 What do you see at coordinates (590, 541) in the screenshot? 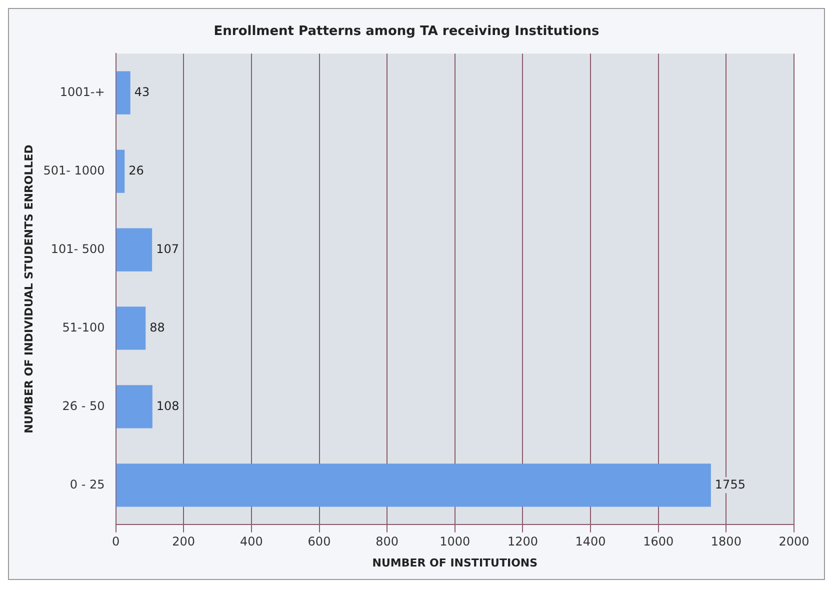
I see `x-tick-label: 1400` at bounding box center [590, 541].